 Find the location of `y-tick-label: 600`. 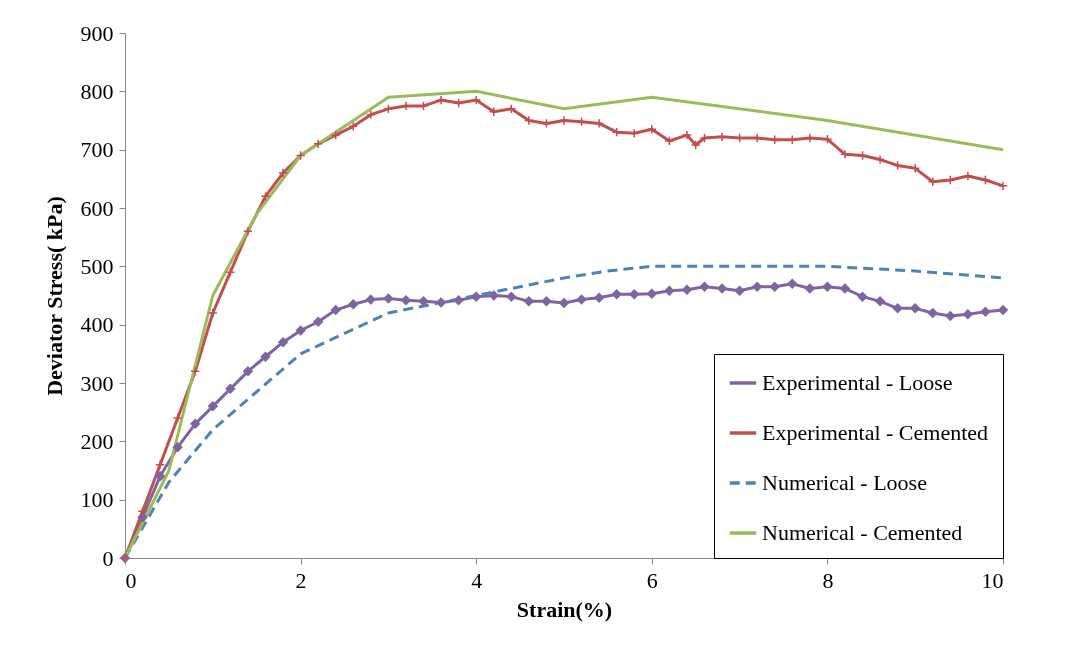

y-tick-label: 600 is located at coordinates (97, 208).